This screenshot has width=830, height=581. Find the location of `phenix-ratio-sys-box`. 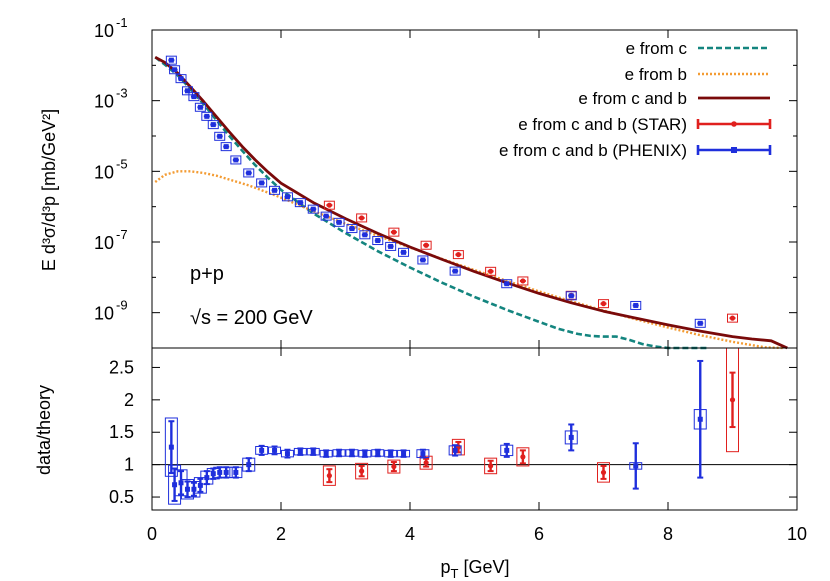

phenix-ratio-sys-box is located at coordinates (171, 447).